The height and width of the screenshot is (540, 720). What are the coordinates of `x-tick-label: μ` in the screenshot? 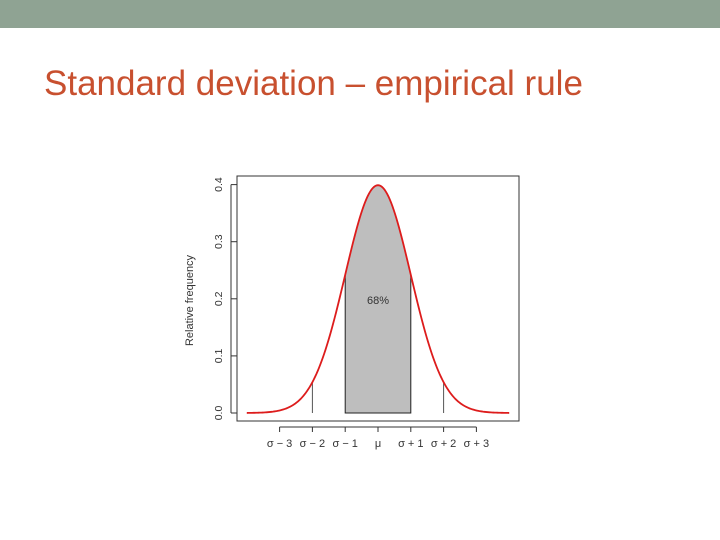 It's located at (378, 444).